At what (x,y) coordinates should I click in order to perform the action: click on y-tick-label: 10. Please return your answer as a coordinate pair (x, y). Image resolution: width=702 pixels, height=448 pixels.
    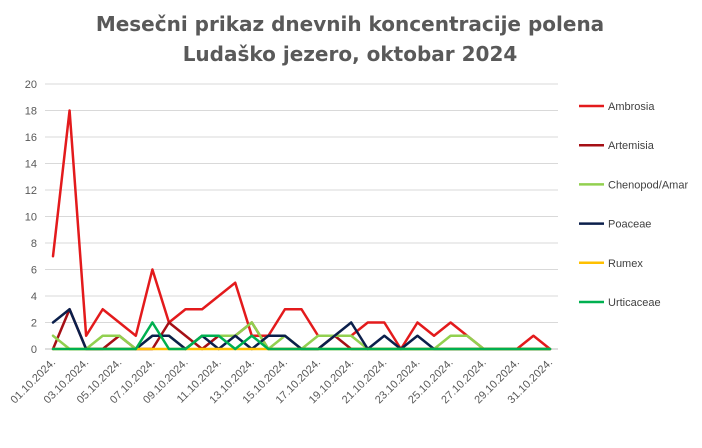
    Looking at the image, I should click on (31, 218).